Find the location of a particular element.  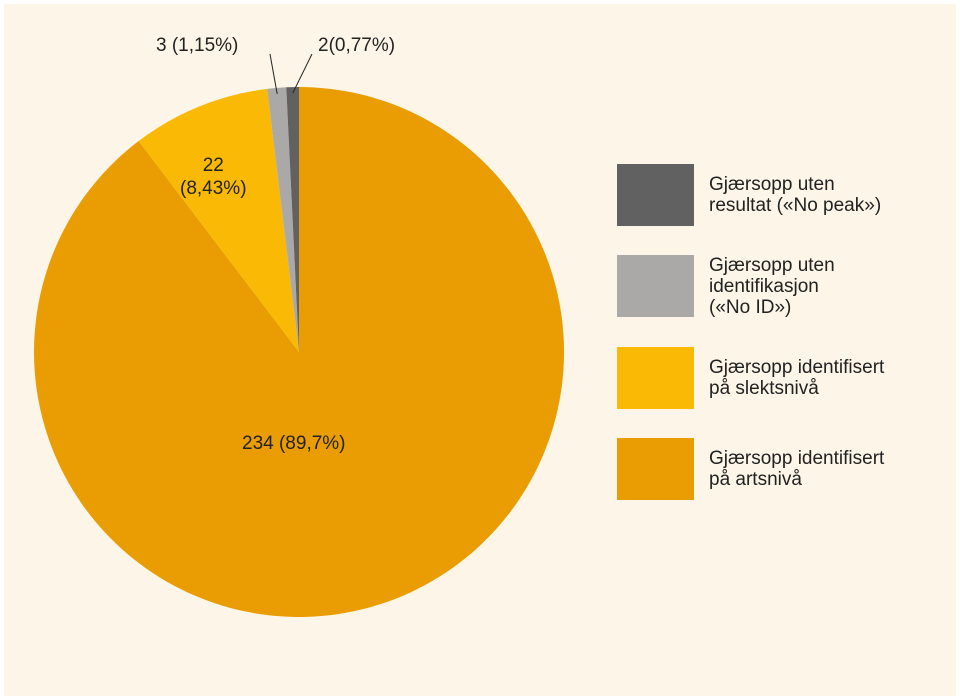

slice-label-slektsniva-percent: (8,43%) is located at coordinates (213, 188).